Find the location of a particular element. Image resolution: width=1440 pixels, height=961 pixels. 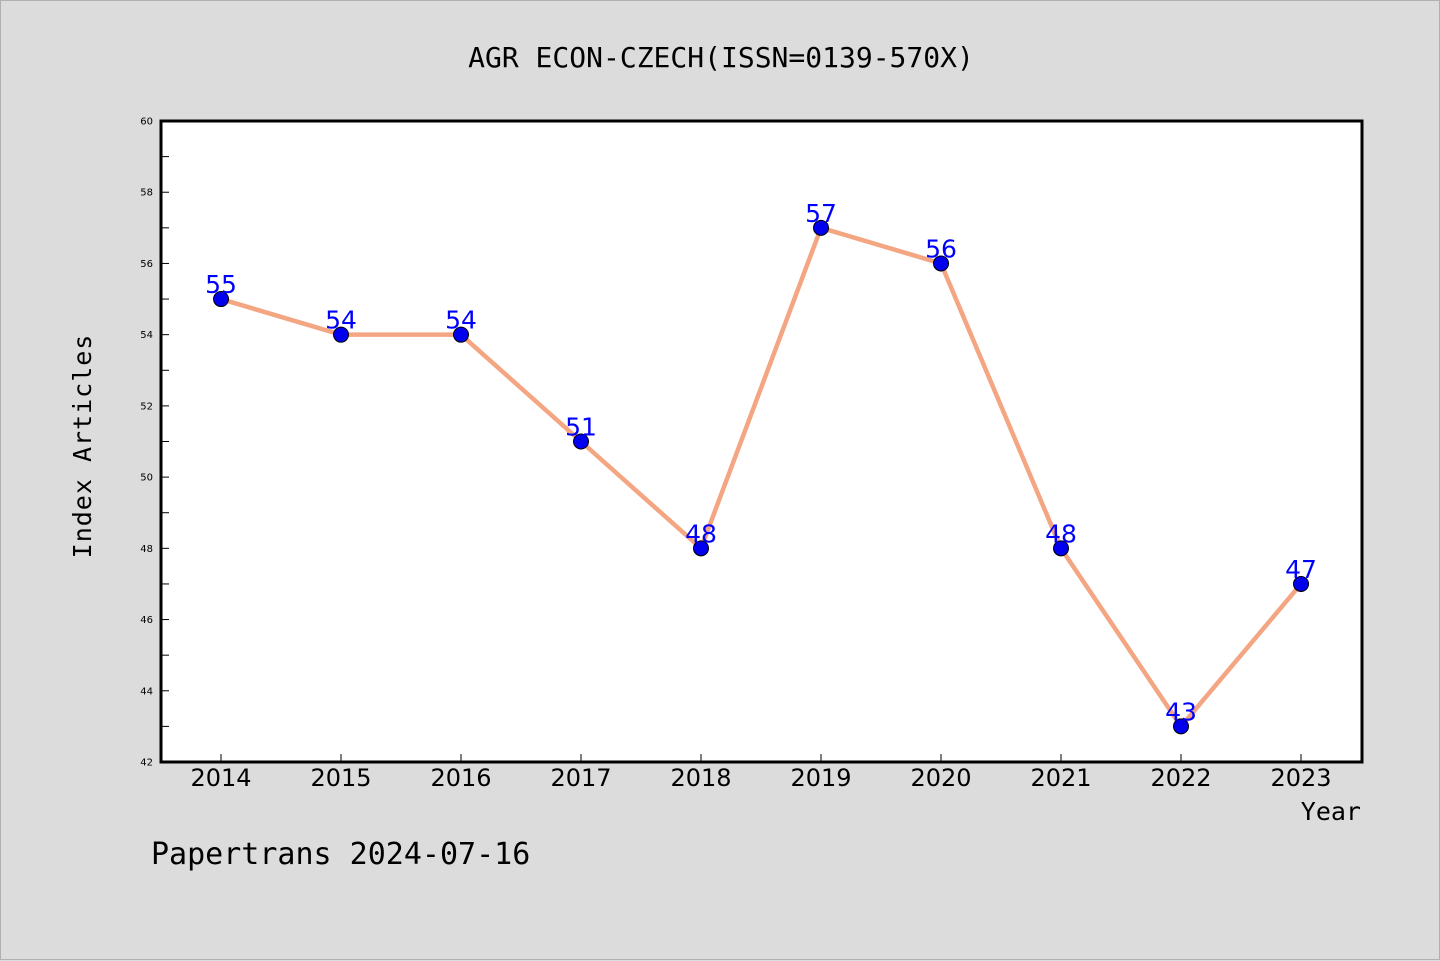

x-tick-label: 2020 is located at coordinates (940, 778).